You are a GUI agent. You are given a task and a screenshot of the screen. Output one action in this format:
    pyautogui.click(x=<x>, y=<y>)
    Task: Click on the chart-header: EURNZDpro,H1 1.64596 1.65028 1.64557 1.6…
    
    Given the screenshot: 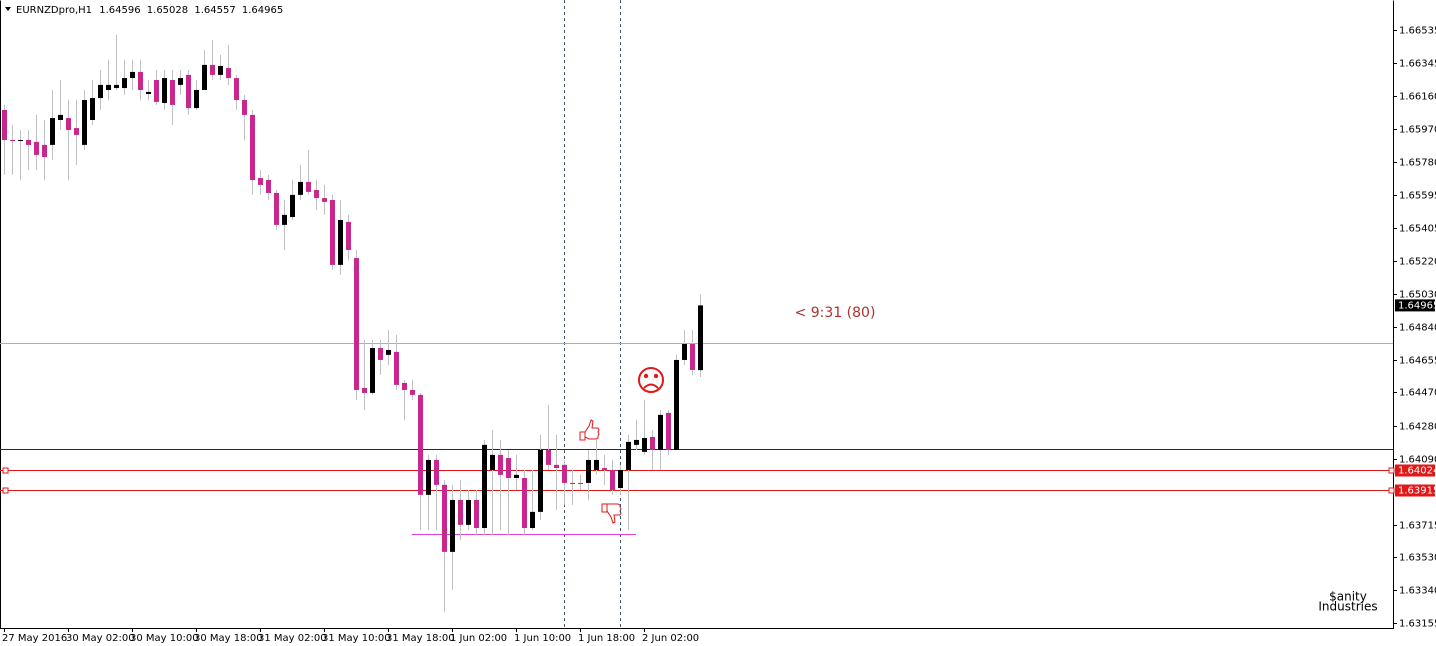 What is the action you would take?
    pyautogui.click(x=149, y=10)
    